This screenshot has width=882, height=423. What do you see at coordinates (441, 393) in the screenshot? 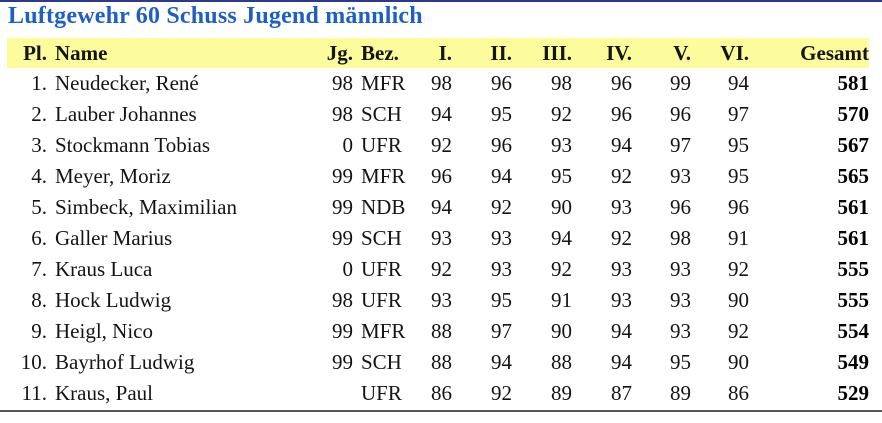
I see `cell-series-1: 86` at bounding box center [441, 393].